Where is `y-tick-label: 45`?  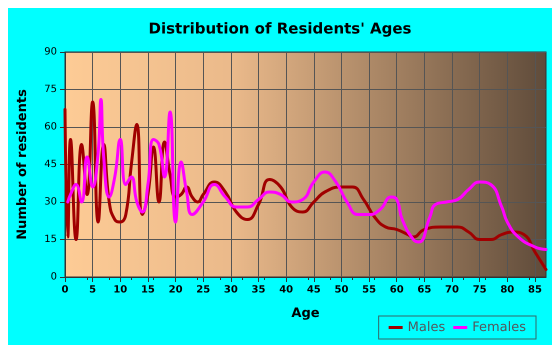 y-tick-label: 45 is located at coordinates (50, 164).